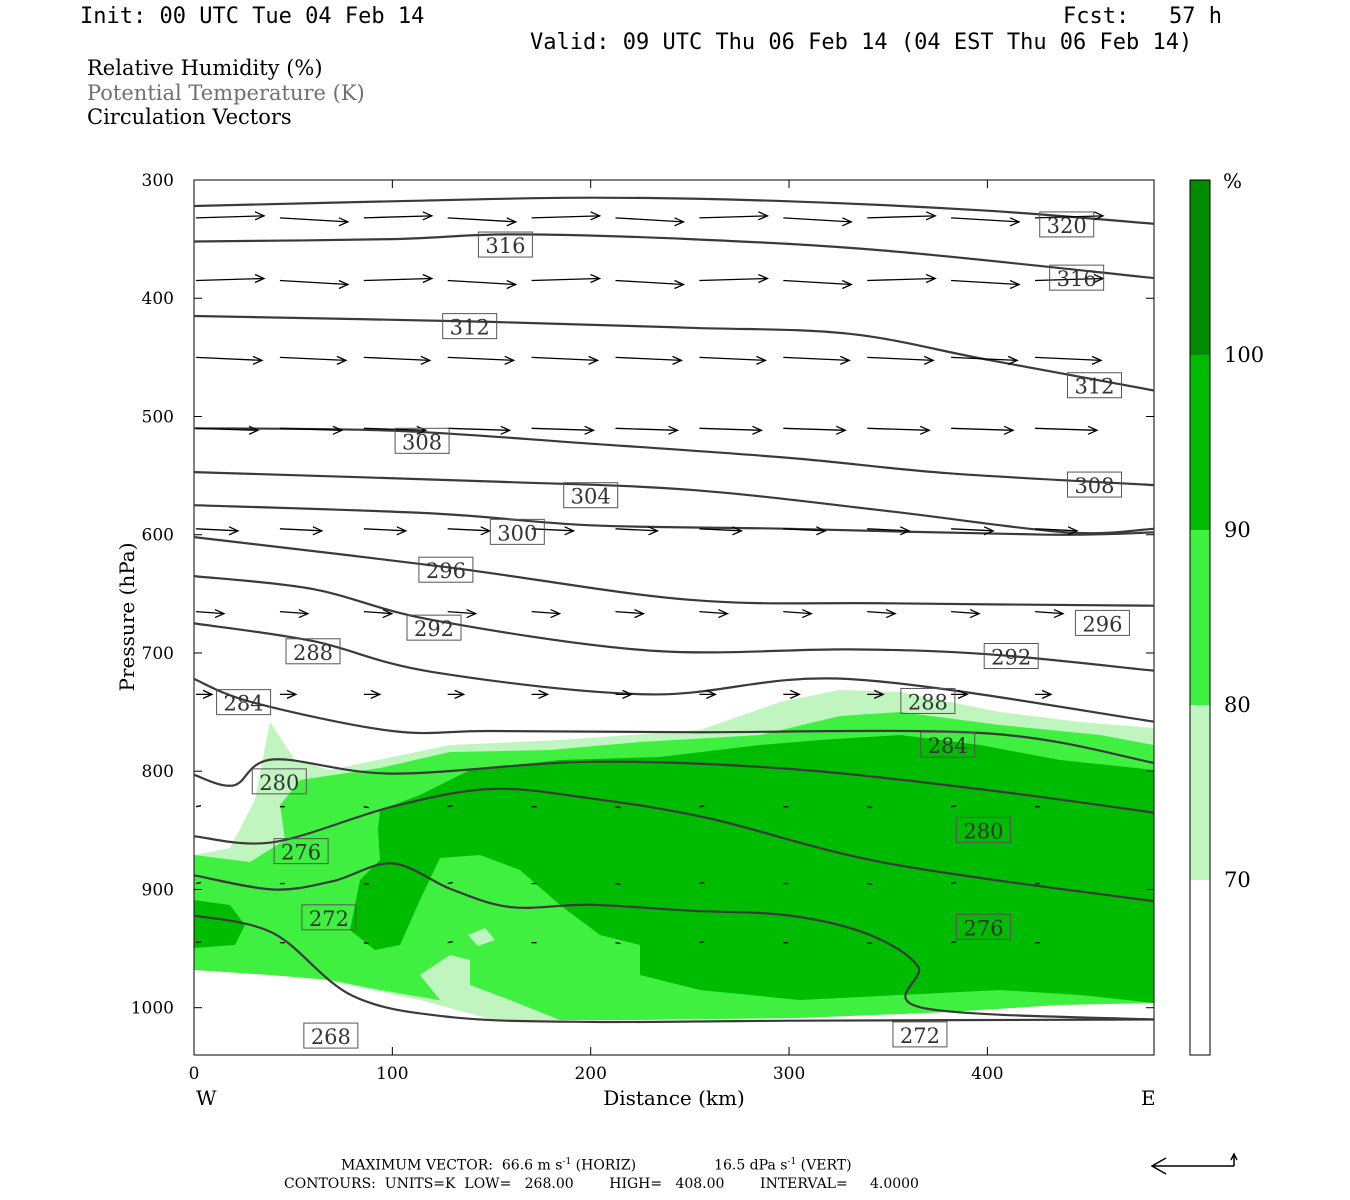  Describe the element at coordinates (158, 299) in the screenshot. I see `y-tick-label: 400` at that location.